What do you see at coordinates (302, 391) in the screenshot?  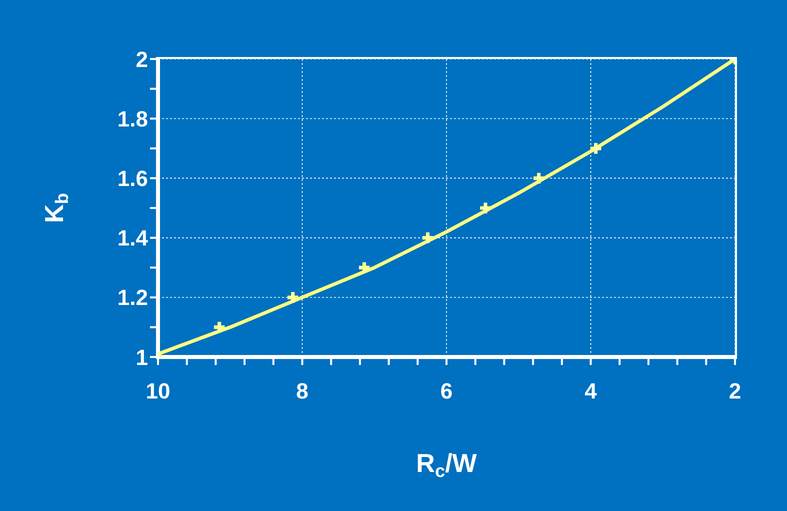 I see `x-tick-label: 8` at bounding box center [302, 391].